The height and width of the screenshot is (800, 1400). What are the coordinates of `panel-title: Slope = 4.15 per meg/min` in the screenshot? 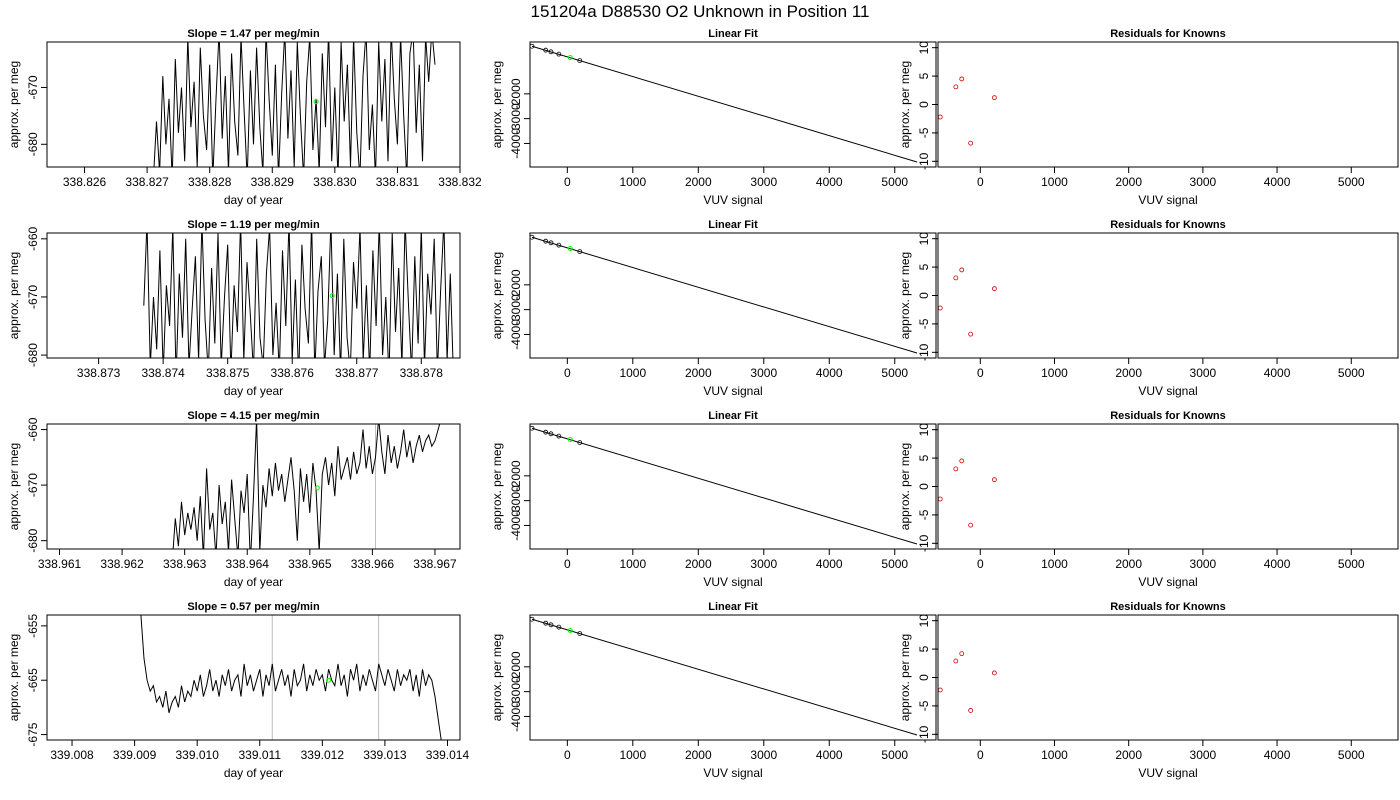 It's located at (253, 416).